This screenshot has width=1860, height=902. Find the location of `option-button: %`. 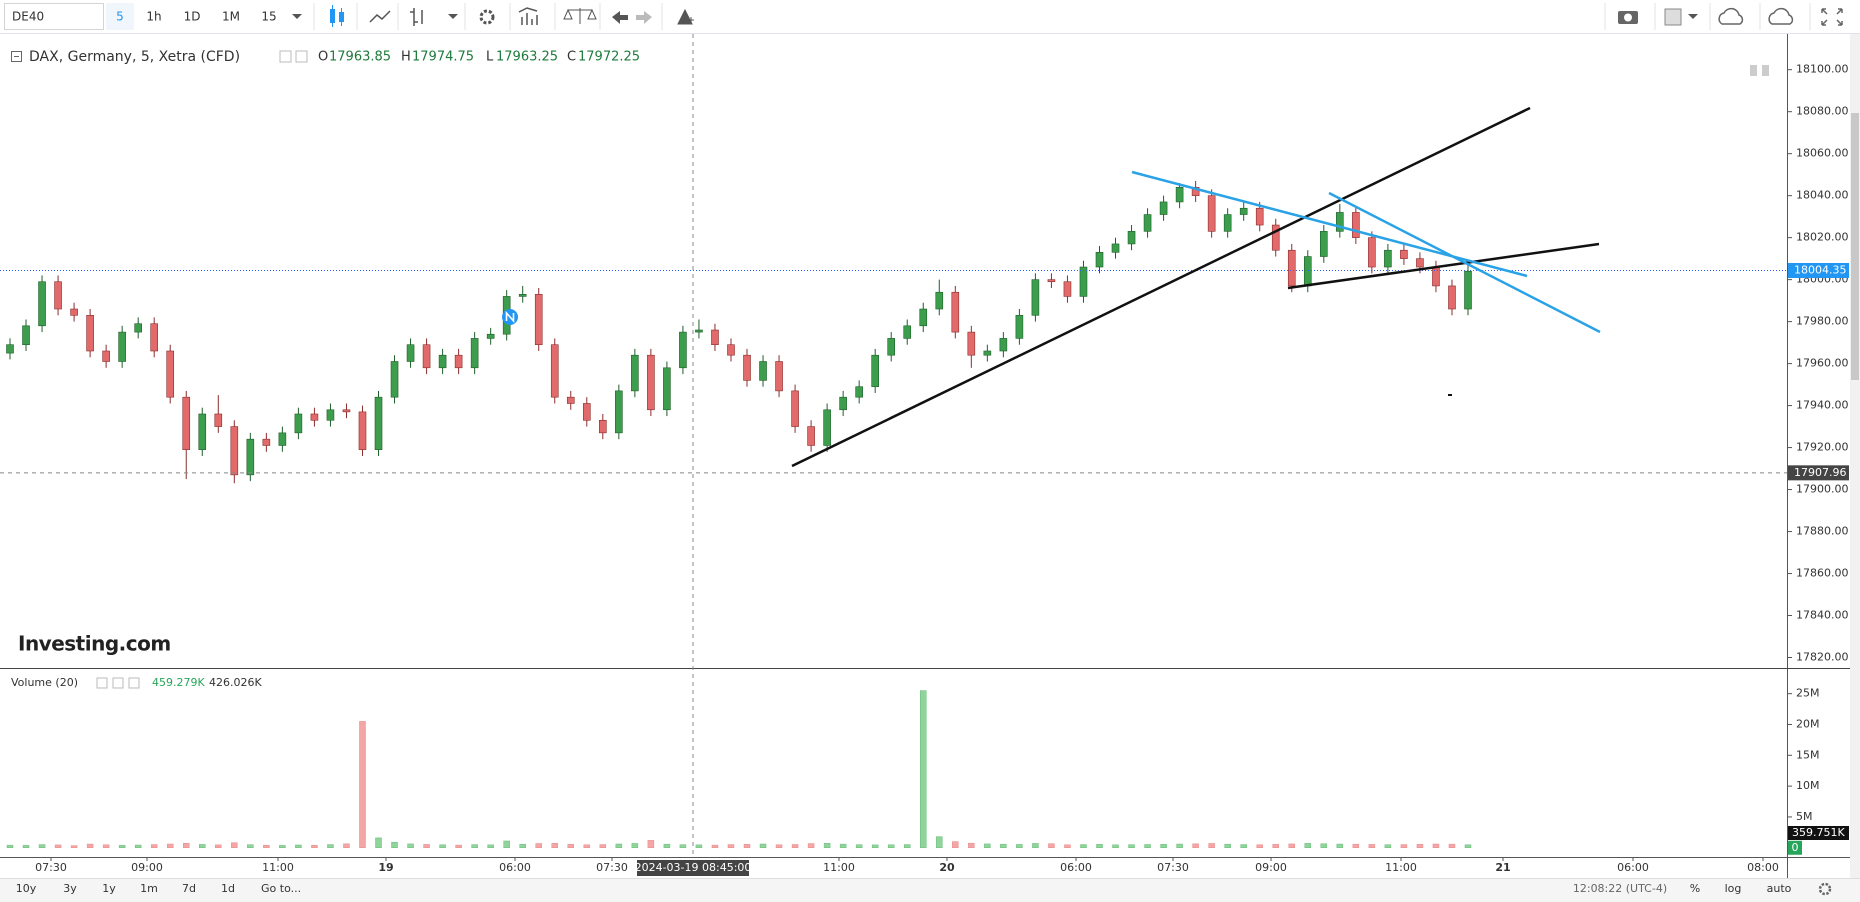

option-button: % is located at coordinates (1695, 888).